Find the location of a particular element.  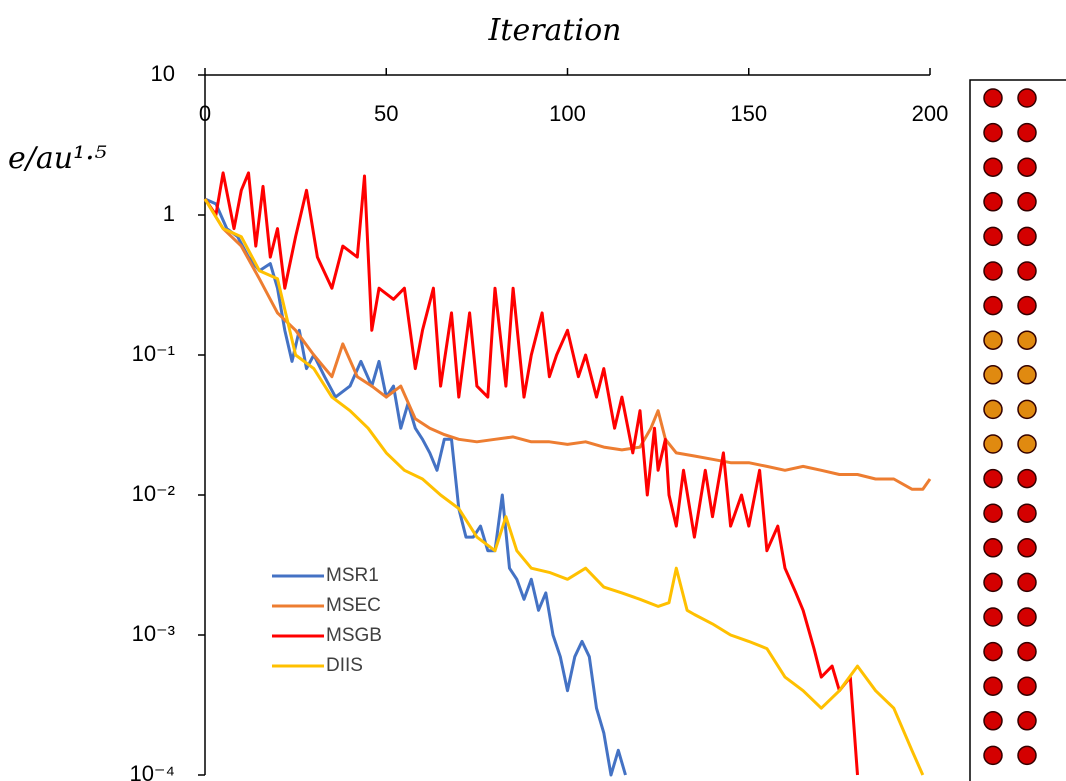

atom-structure is located at coordinates (1010, 427).